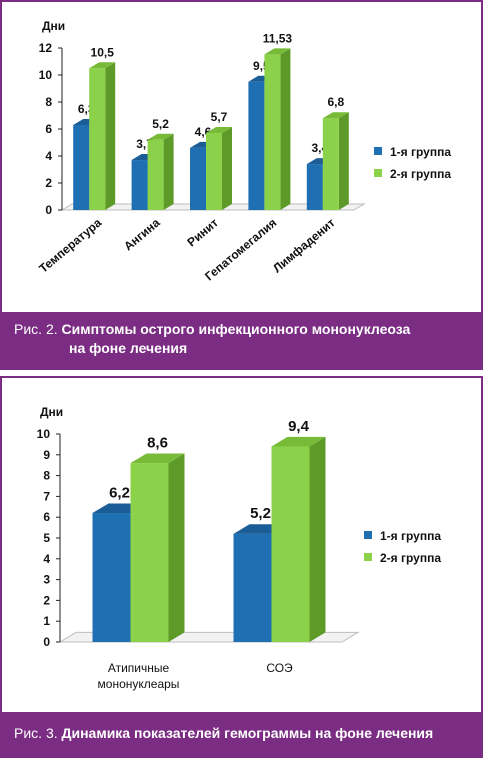 This screenshot has width=483, height=758. I want to click on y-tick-label: 9, so click(46, 455).